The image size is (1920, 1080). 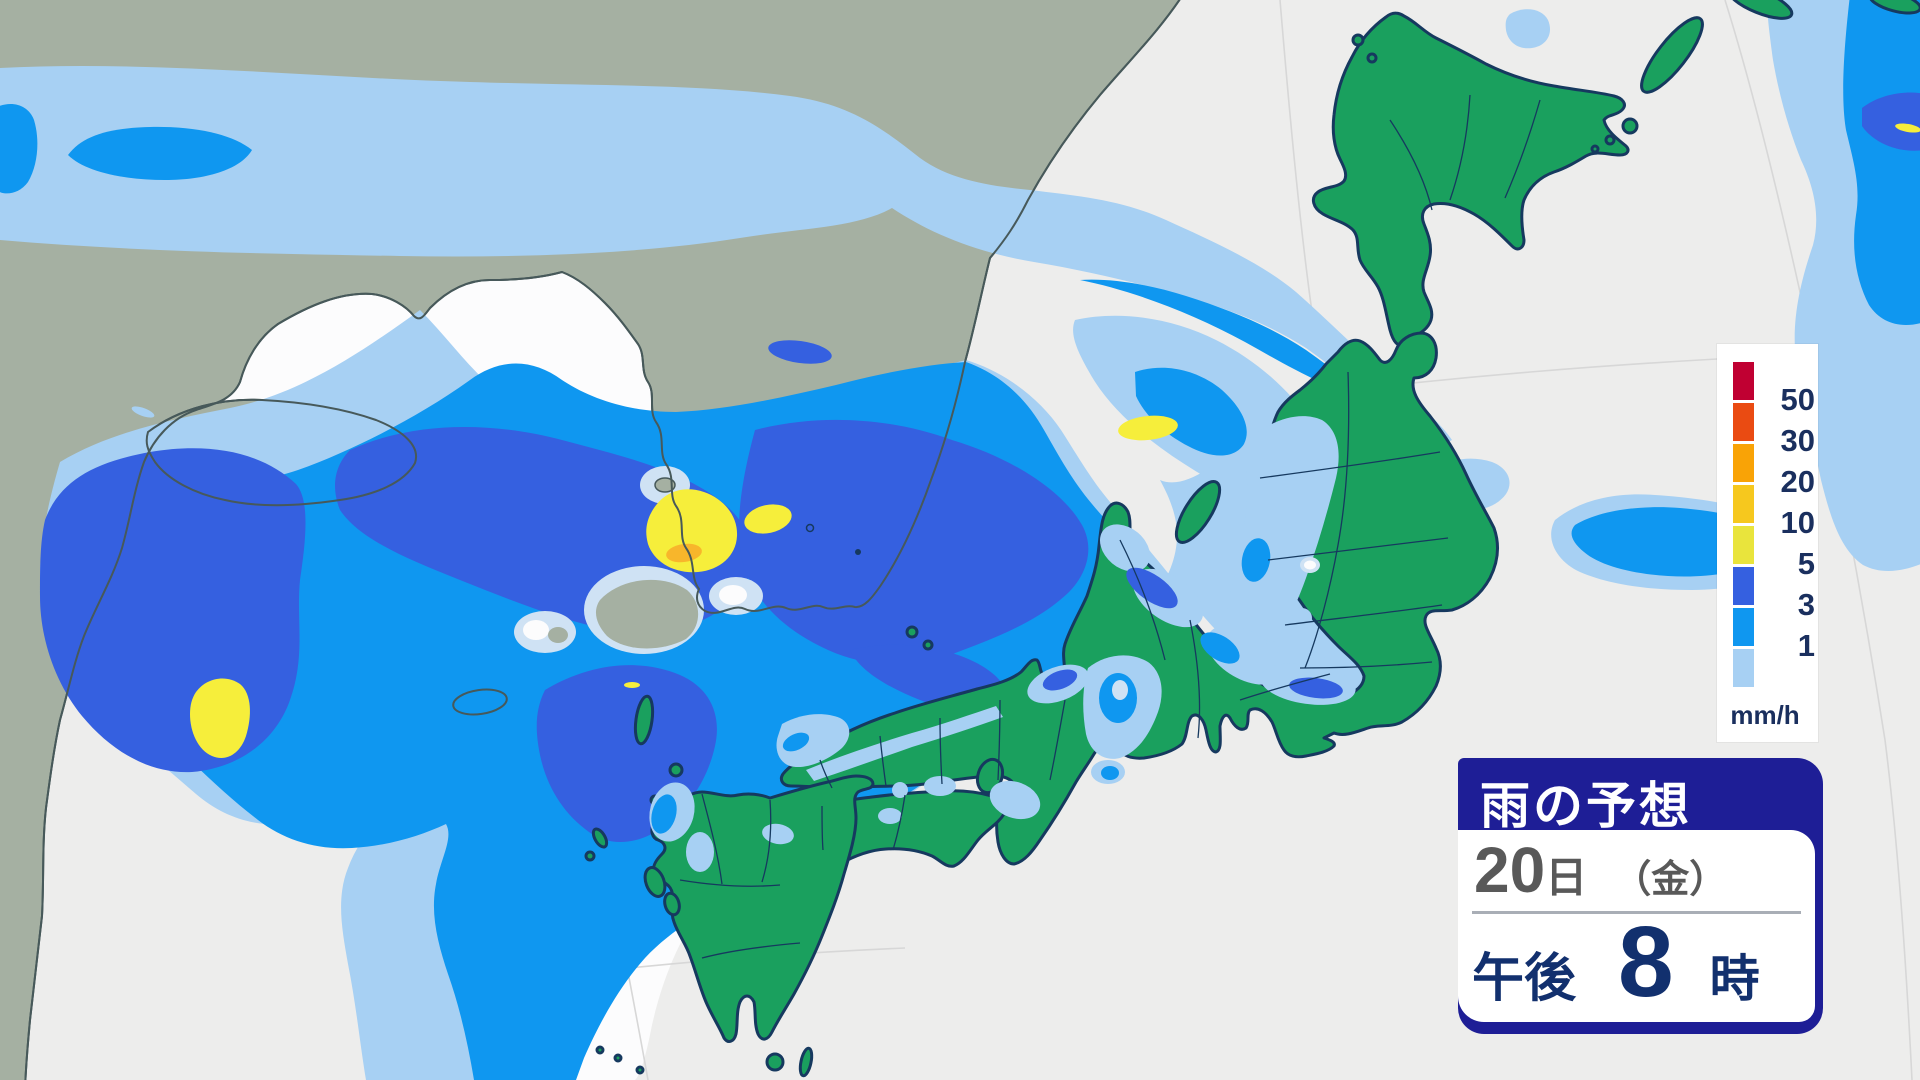 I want to click on rain-holes, so click(x=687, y=560).